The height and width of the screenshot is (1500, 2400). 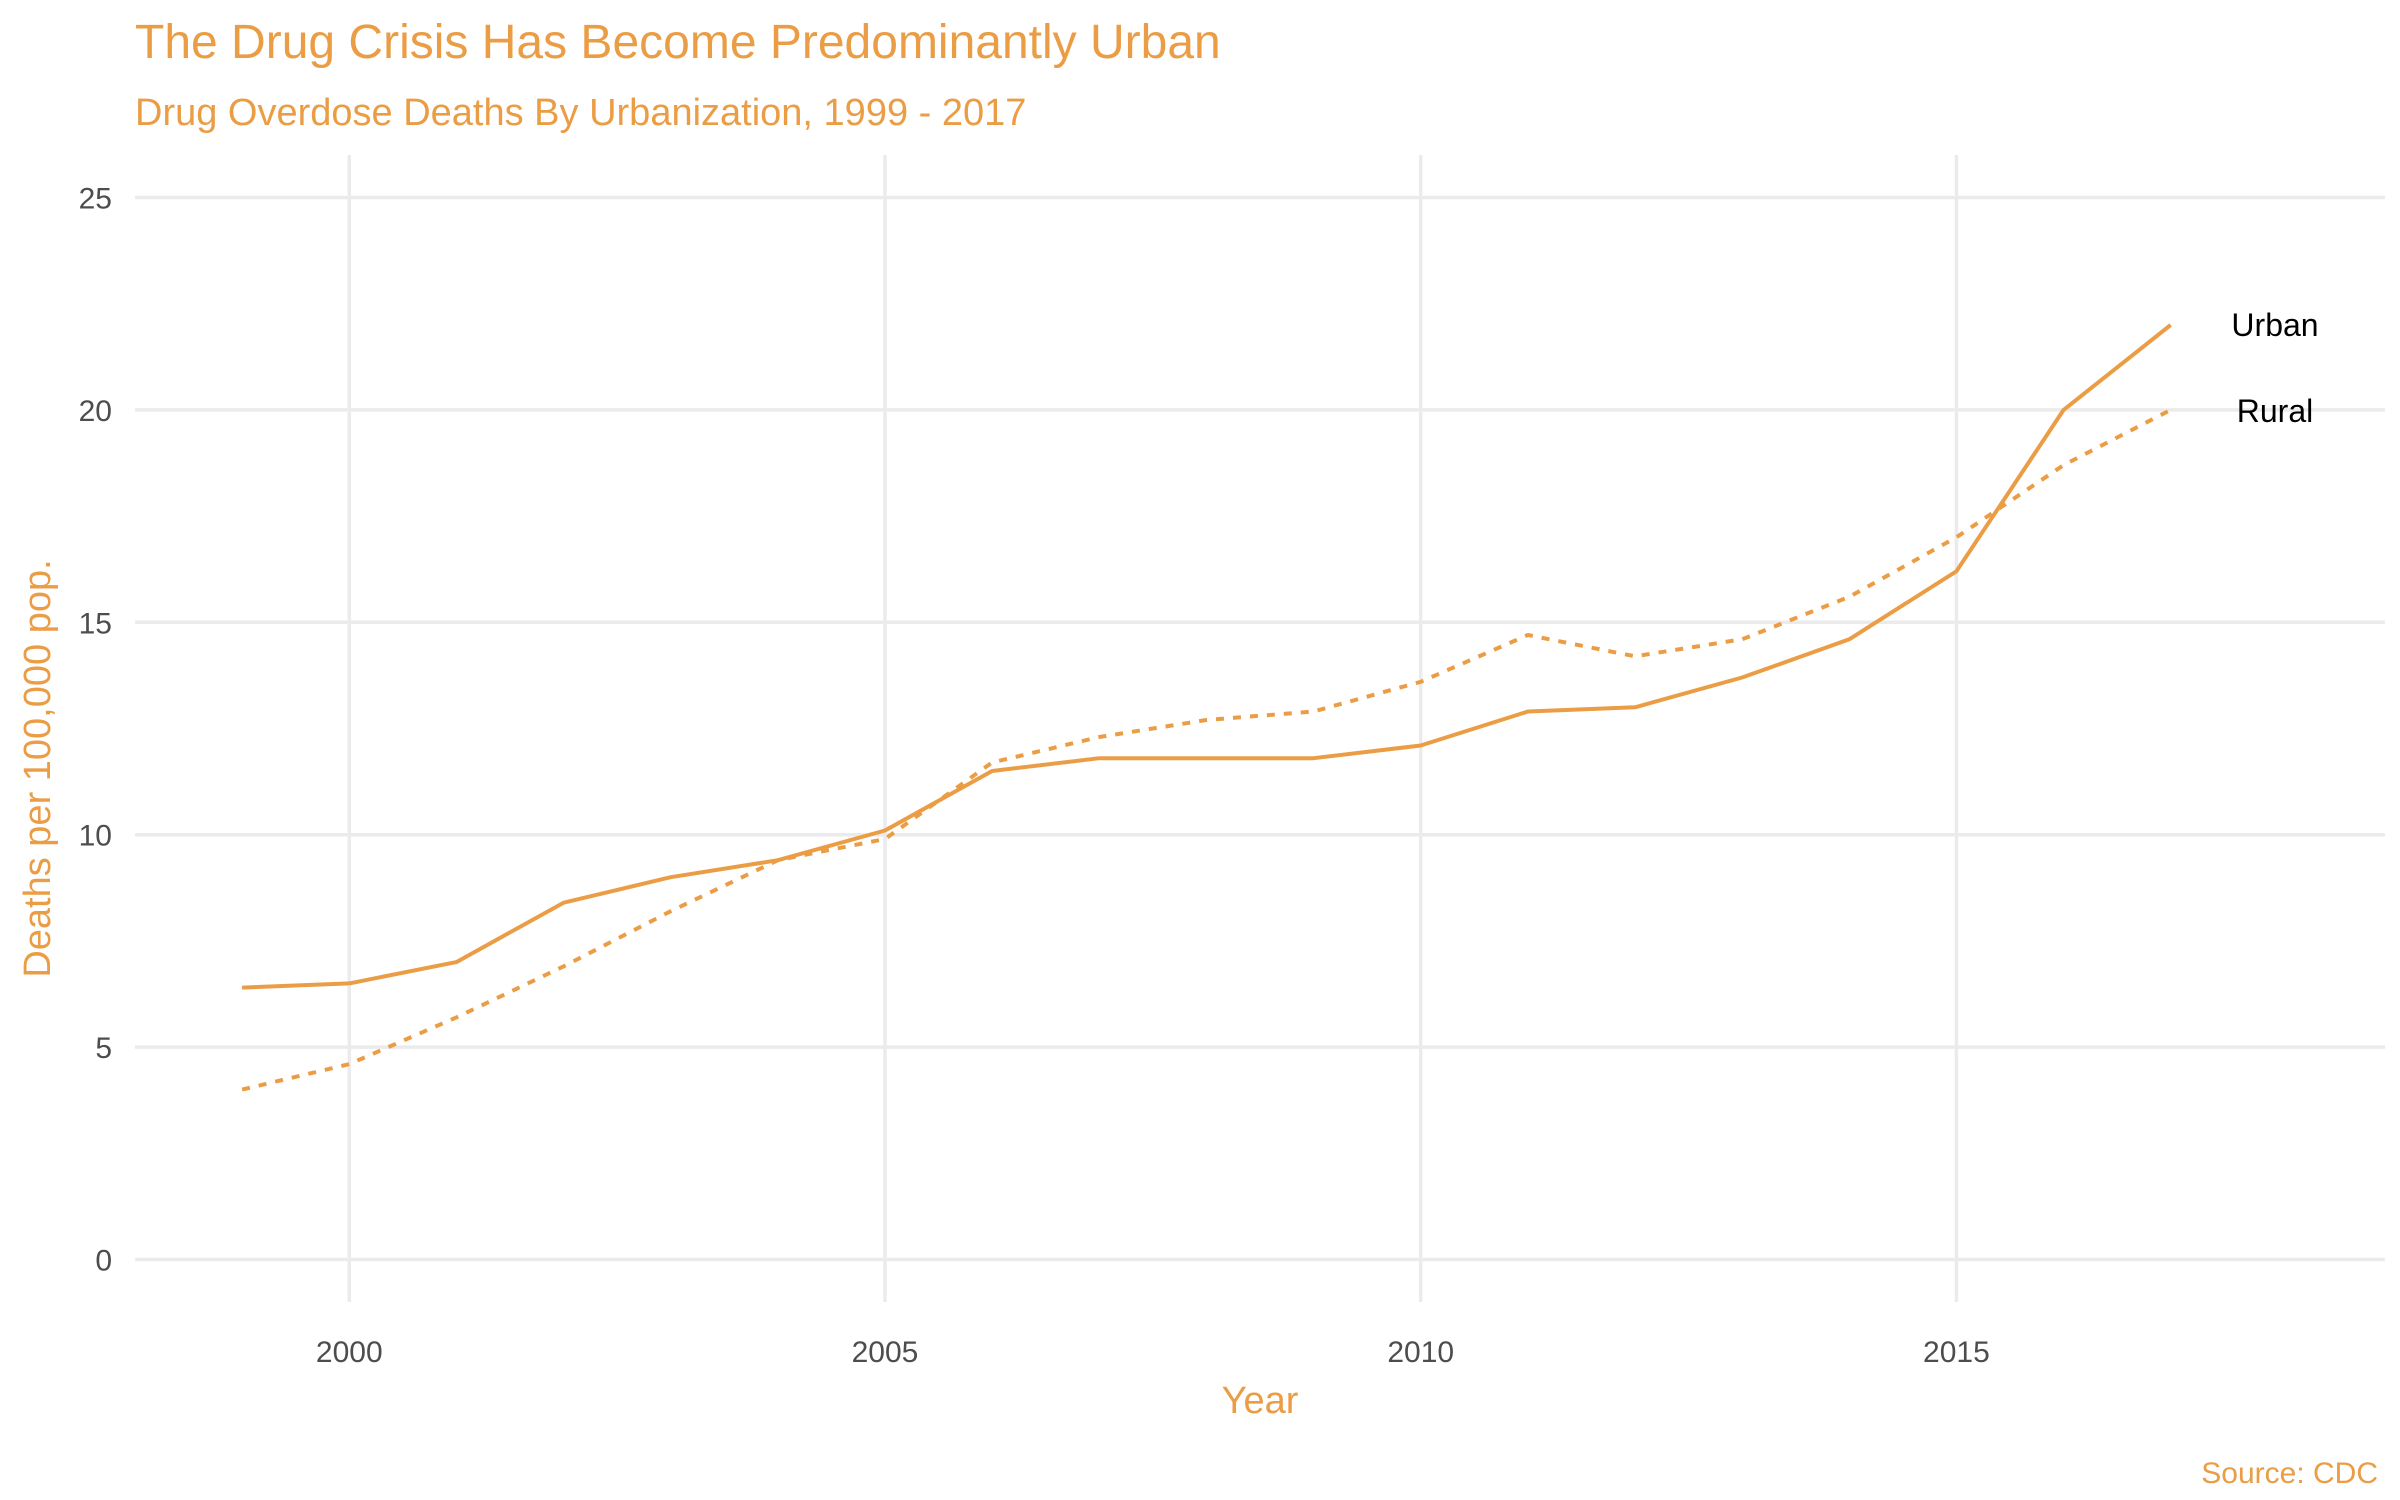 I want to click on y-axis-title: Deaths per 100,000 pop., so click(x=38, y=768).